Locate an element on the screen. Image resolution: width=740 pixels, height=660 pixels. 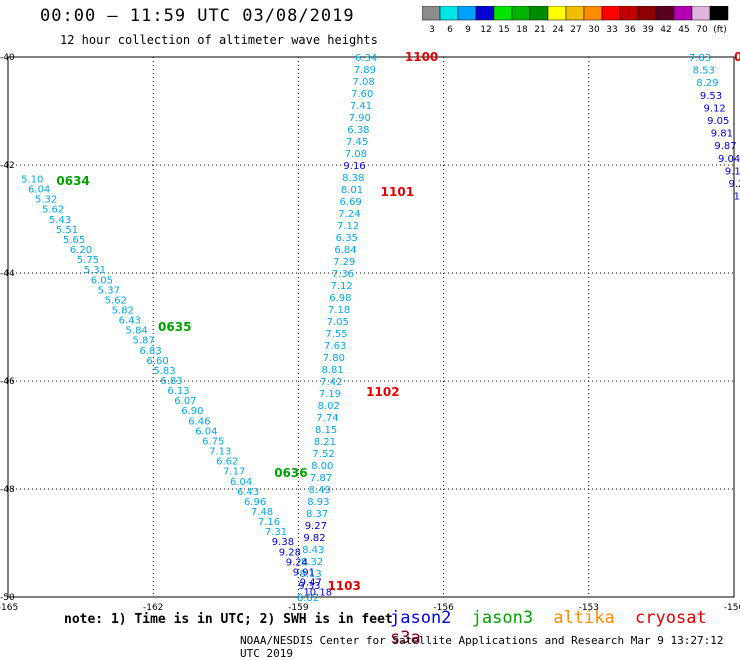
colorbar-label: 27 is located at coordinates (575, 30).